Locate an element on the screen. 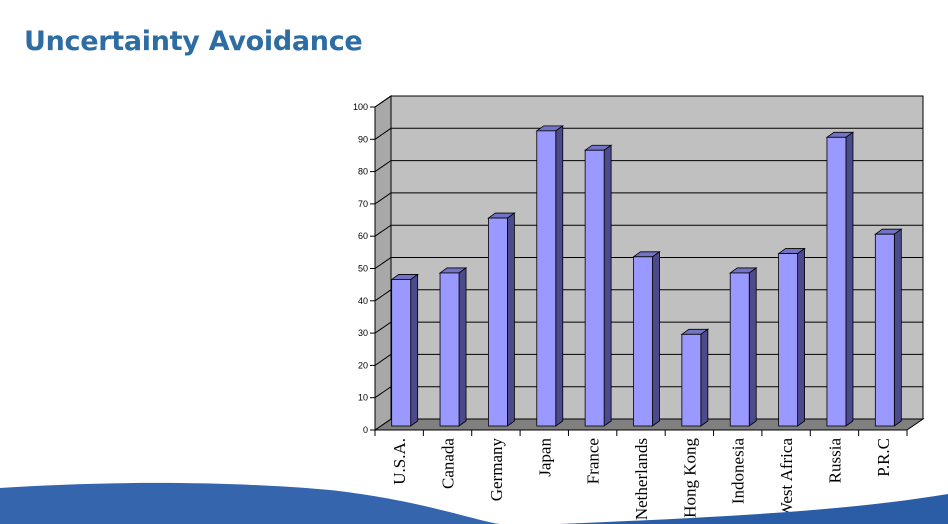 This screenshot has height=524, width=948. slide-title: Uncertainty Avoidance is located at coordinates (193, 41).